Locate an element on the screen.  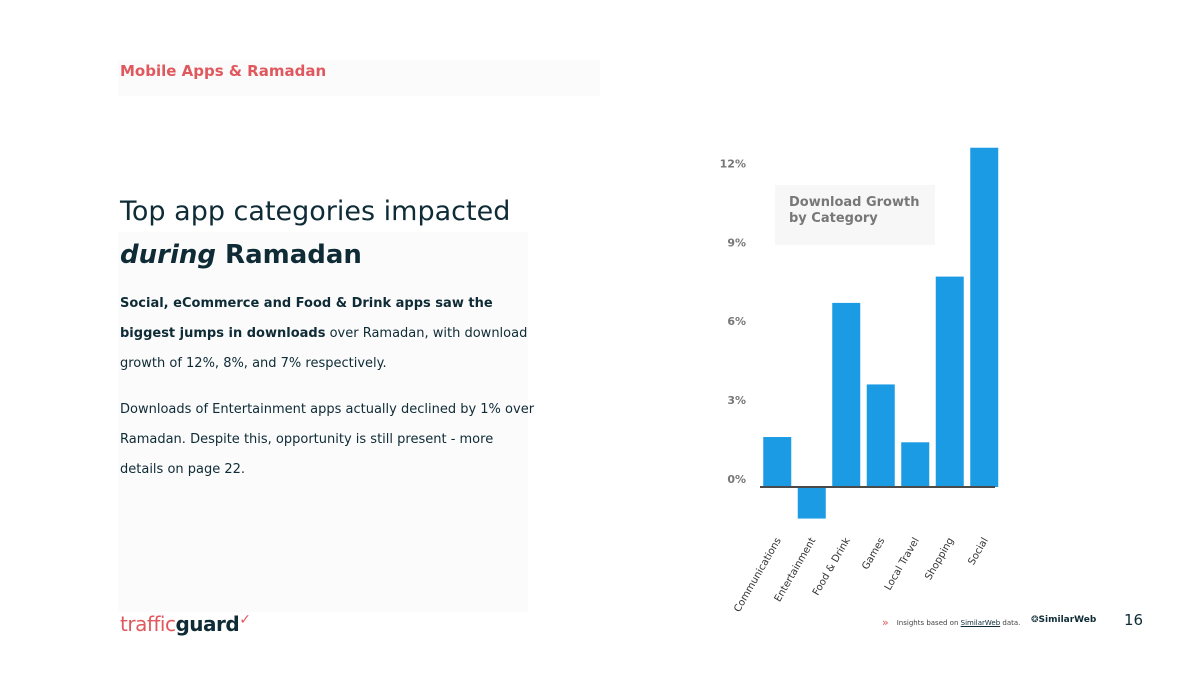
source-attribution: » Insights based on SimilarWeb data. is located at coordinates (951, 622).